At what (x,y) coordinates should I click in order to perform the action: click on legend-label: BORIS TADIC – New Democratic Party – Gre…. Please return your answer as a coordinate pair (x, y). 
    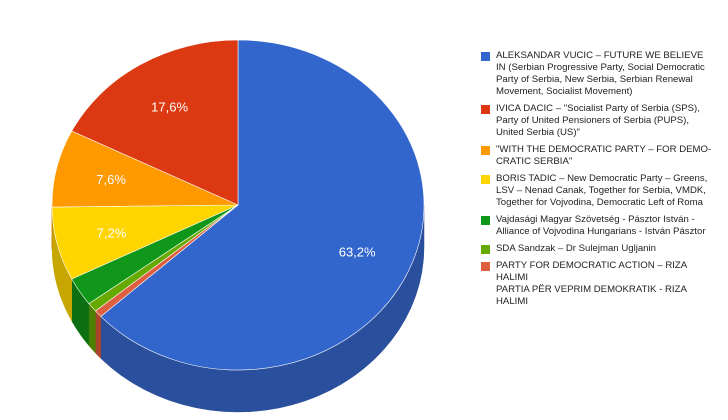
    Looking at the image, I should click on (602, 190).